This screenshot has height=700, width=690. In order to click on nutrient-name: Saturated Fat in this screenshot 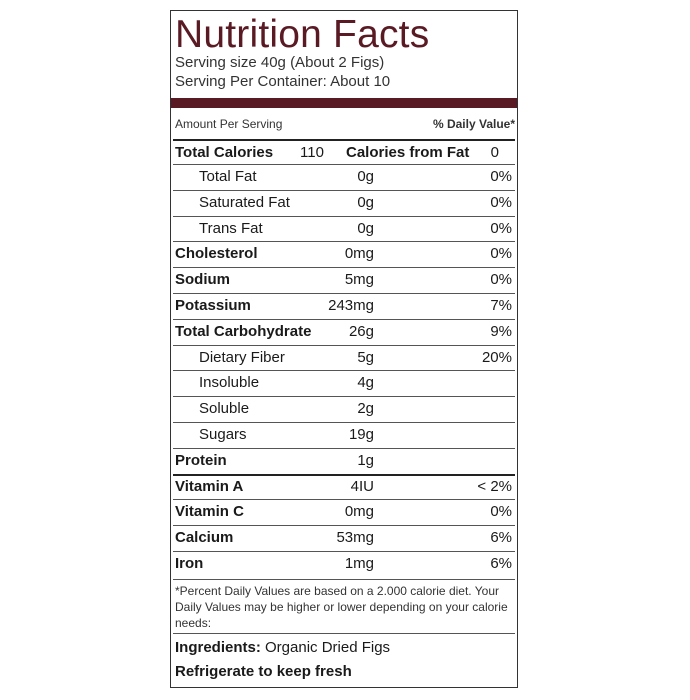, I will do `click(244, 202)`.